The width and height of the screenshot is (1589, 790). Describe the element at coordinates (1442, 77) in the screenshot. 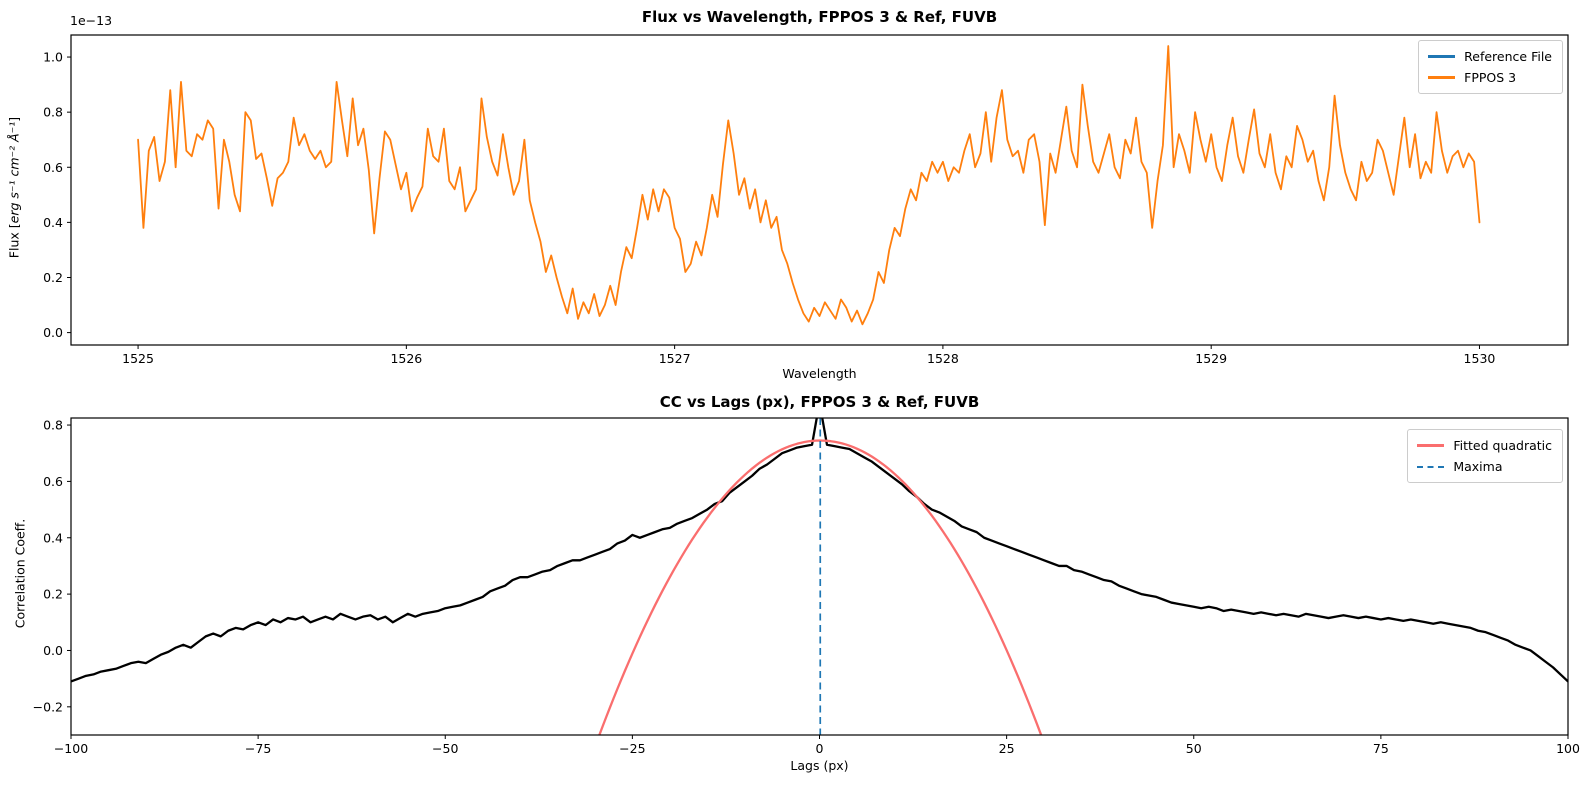

I see `fppos-3-line-swatch` at that location.